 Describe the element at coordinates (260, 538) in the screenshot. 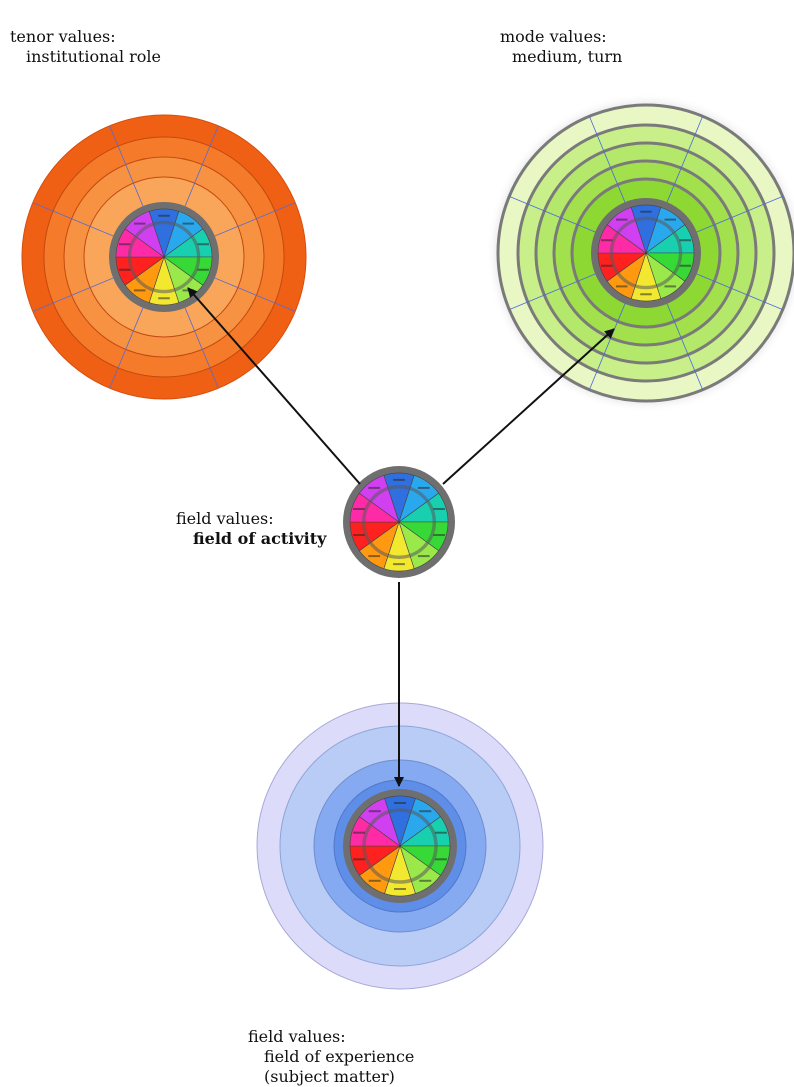

I see `field-activity-line2: field of activity` at that location.